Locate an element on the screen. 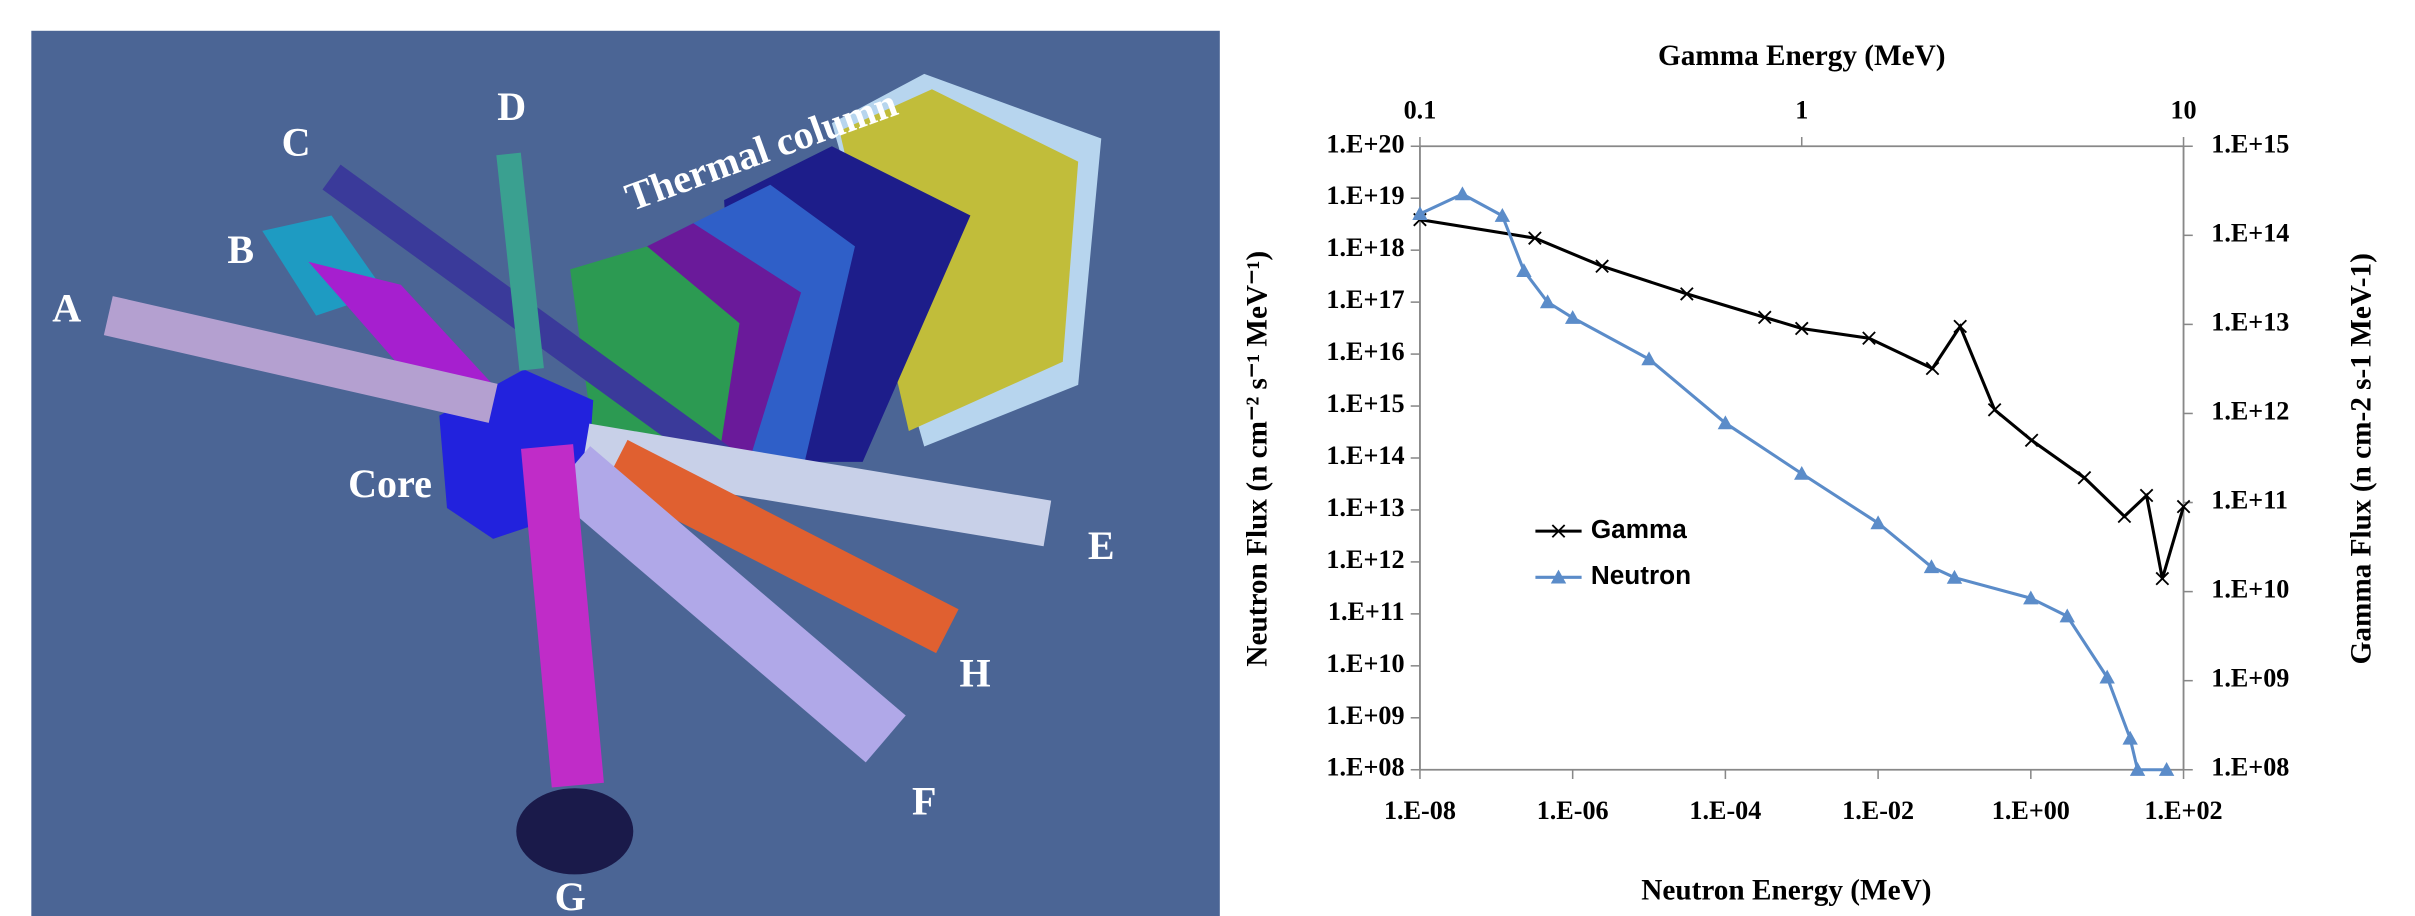 The width and height of the screenshot is (2415, 916). label: B is located at coordinates (240, 249).